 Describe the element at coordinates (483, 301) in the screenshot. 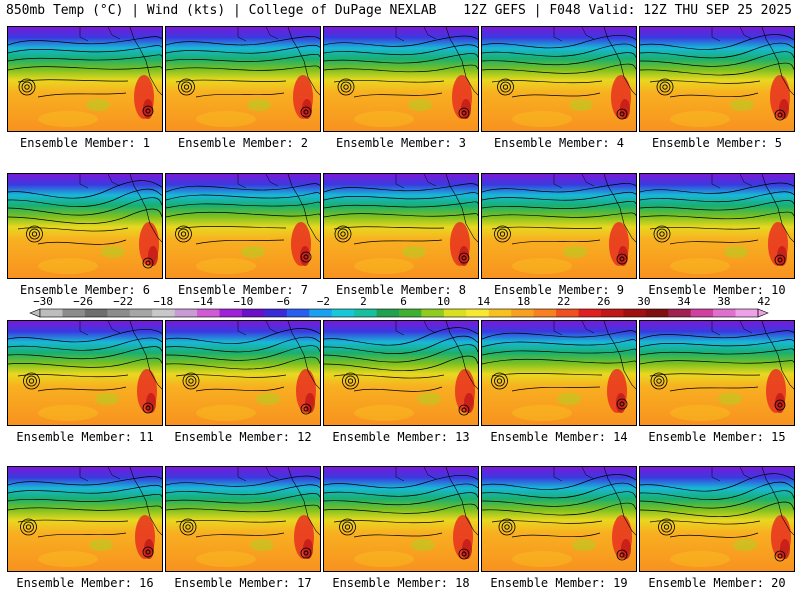

I see `colorbar-tick-label: 14` at that location.